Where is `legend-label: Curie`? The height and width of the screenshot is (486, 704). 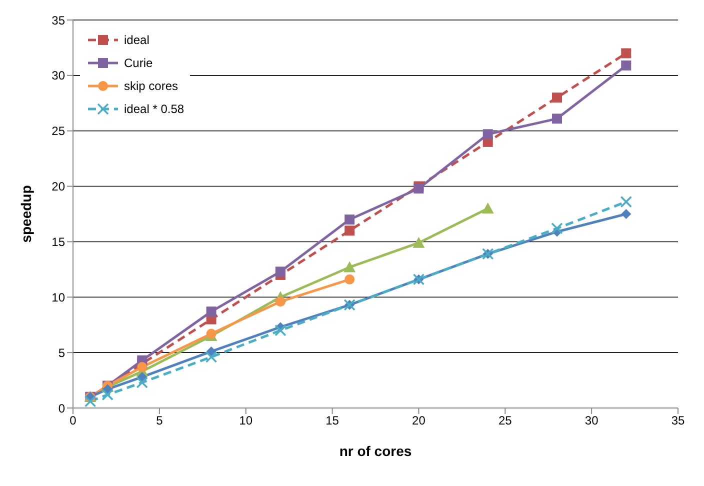 legend-label: Curie is located at coordinates (138, 63).